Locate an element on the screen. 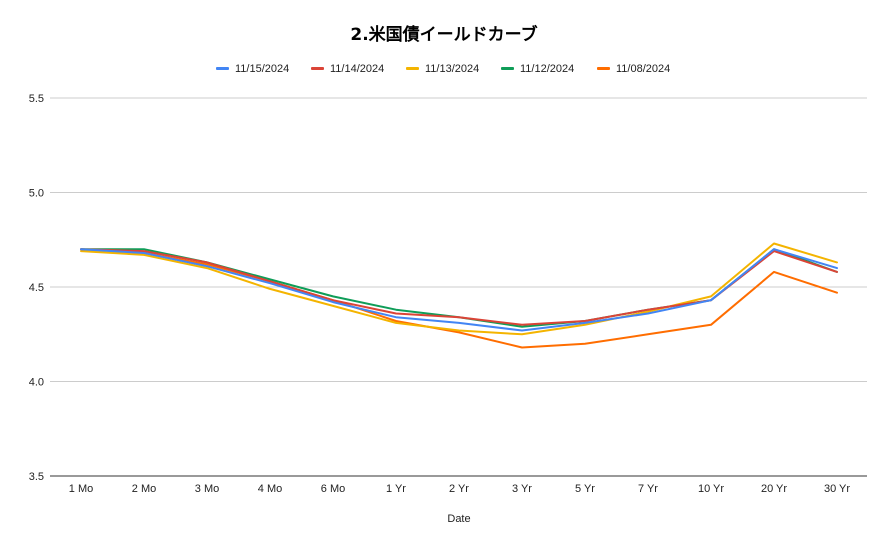  y-axis-tick-labels: 3.5 4.0 4.5 5.0 5.5 is located at coordinates (36, 288).